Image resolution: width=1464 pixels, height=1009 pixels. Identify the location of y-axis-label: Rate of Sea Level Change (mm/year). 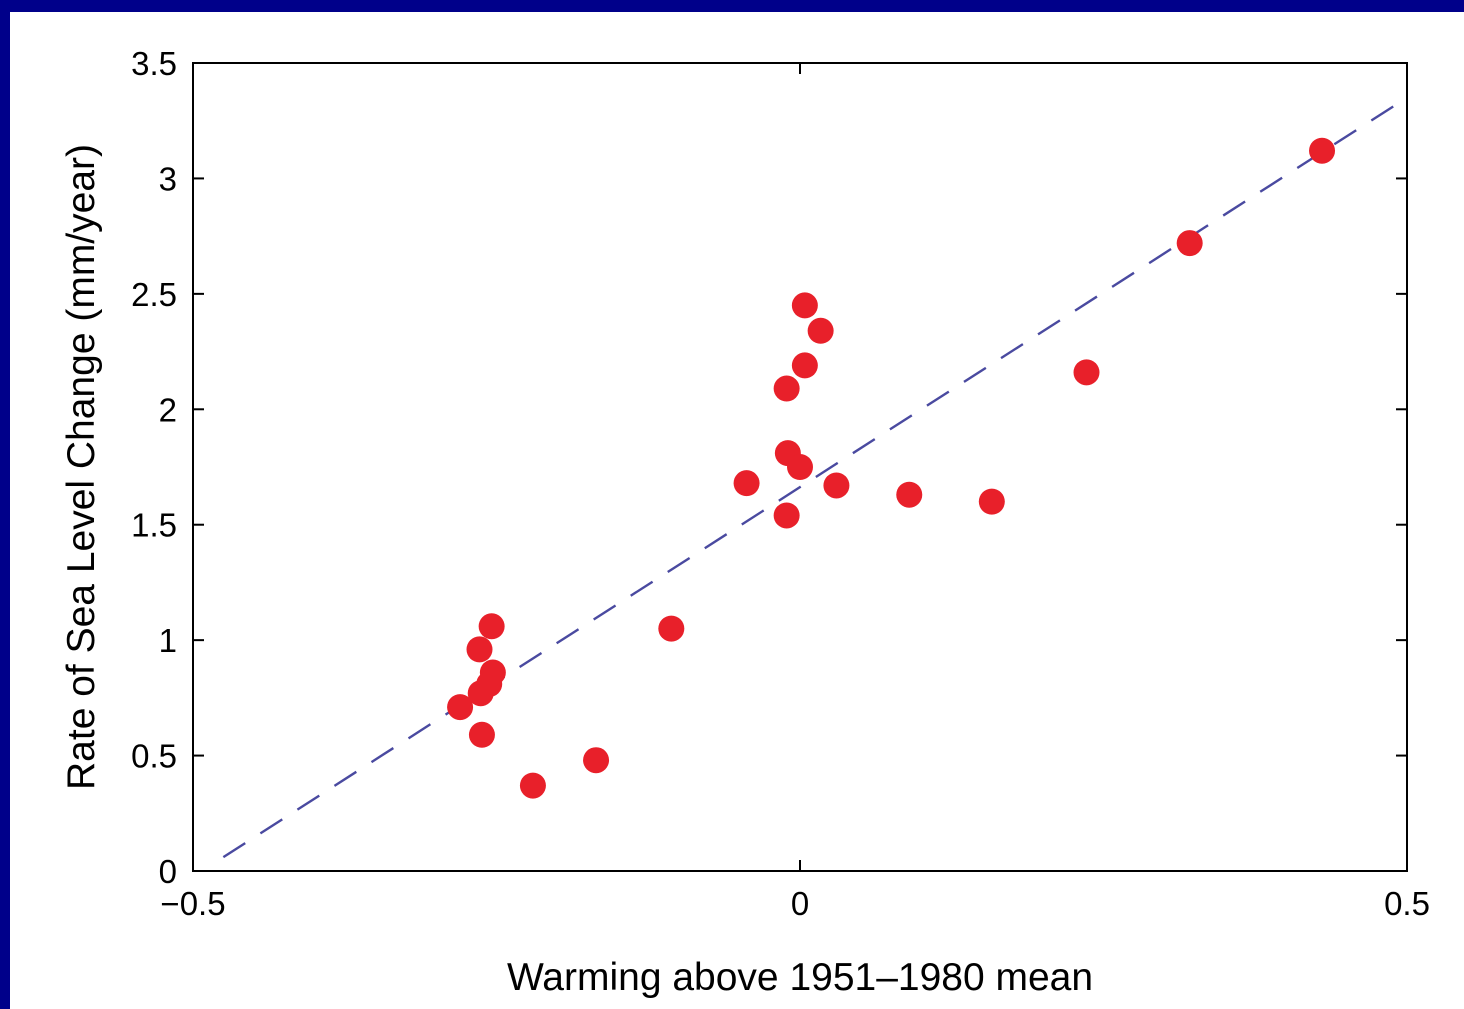
(81, 467).